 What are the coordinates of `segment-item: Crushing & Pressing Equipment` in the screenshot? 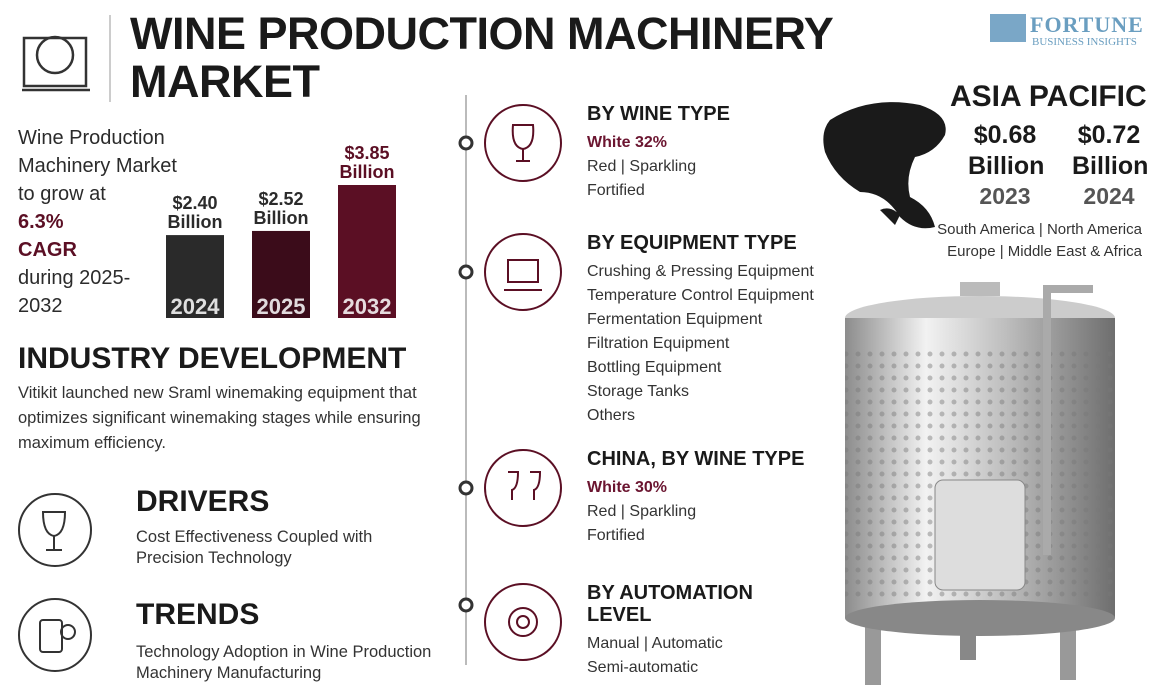 It's located at (700, 271).